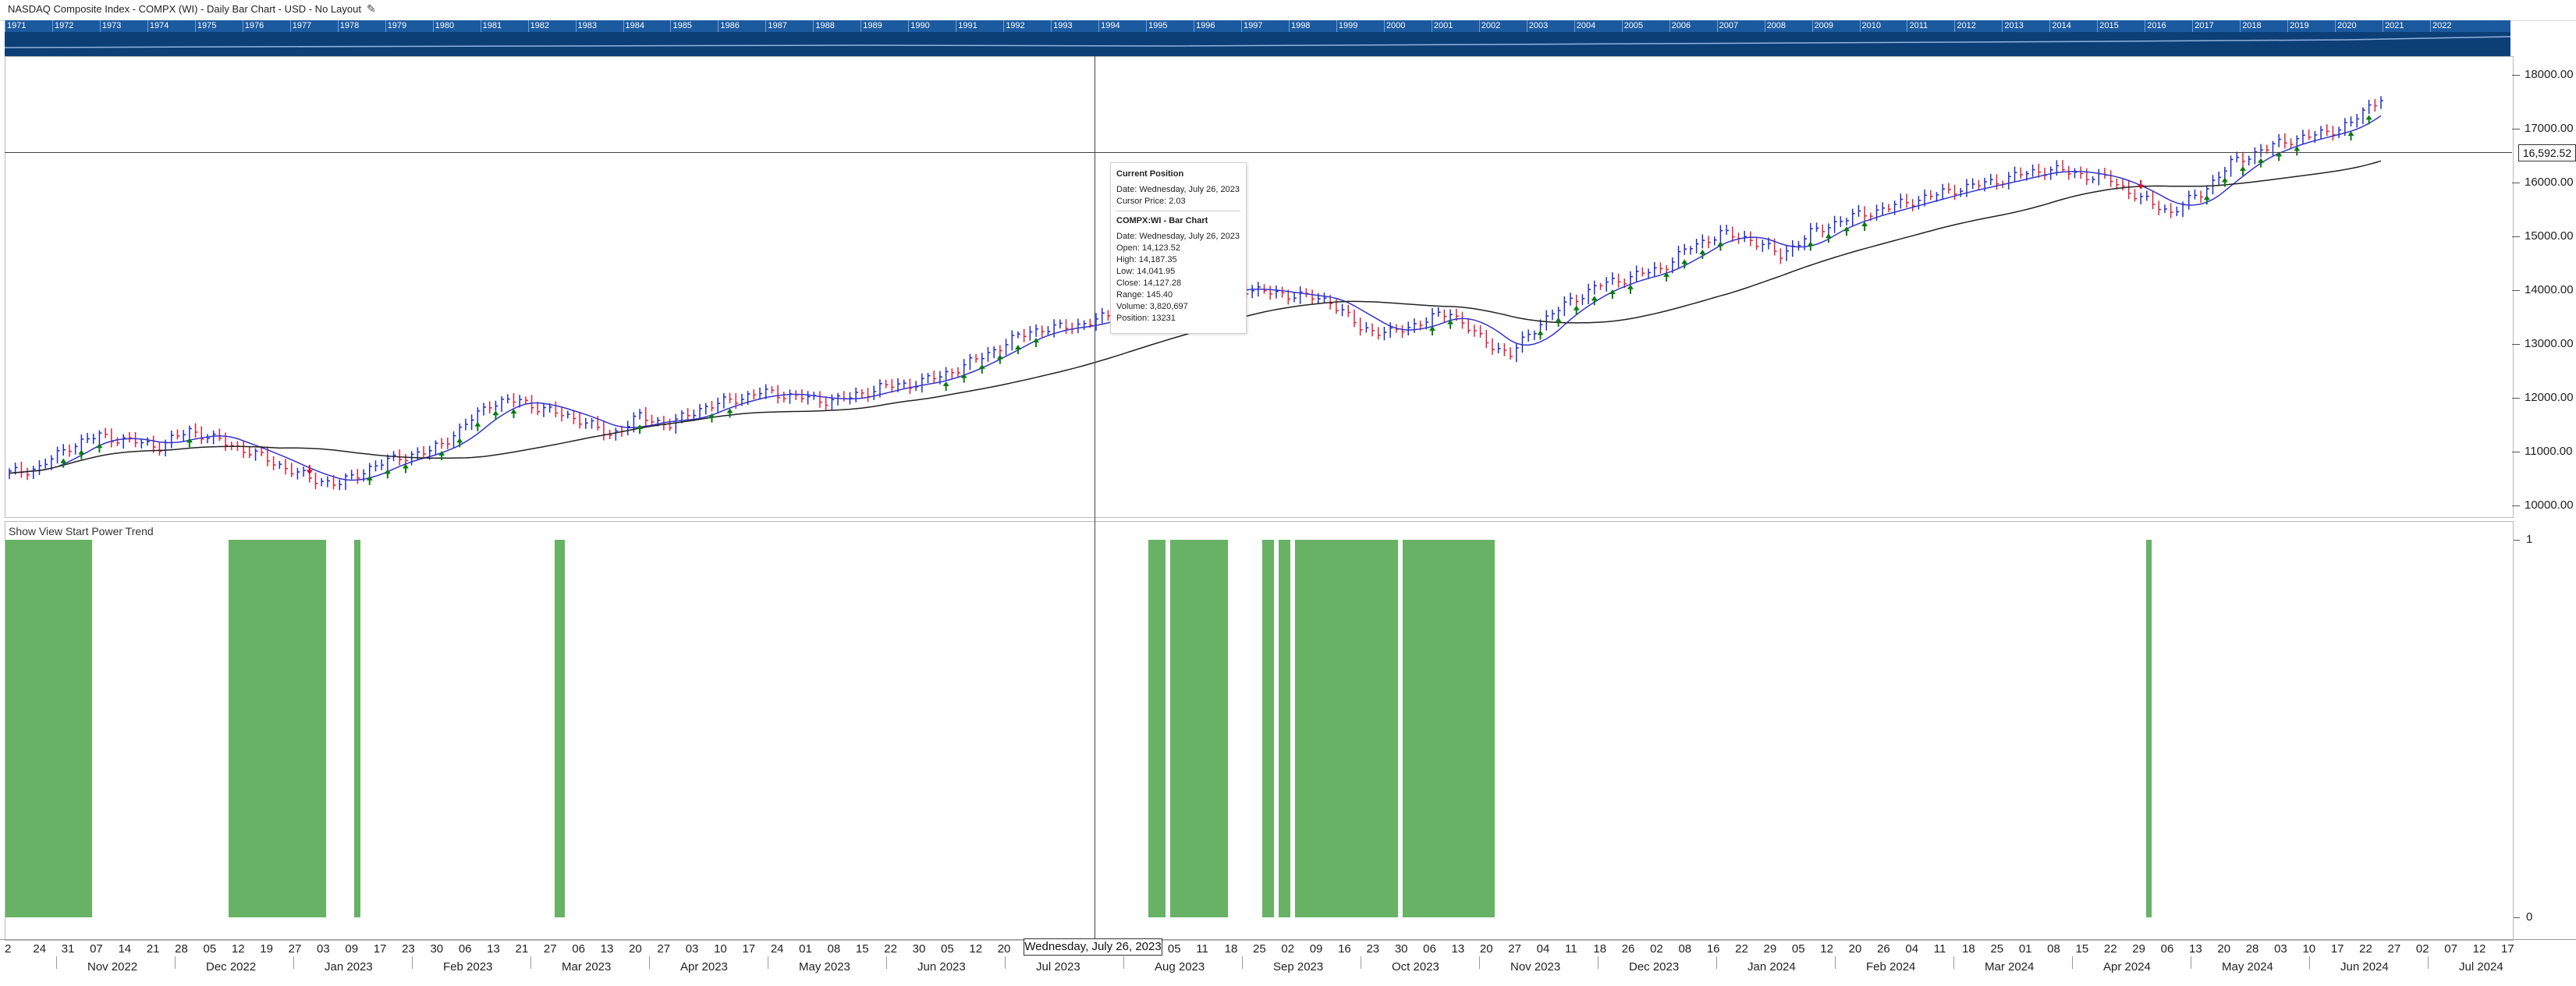 The width and height of the screenshot is (2576, 986). What do you see at coordinates (1681, 26) in the screenshot?
I see `year-label: 2006` at bounding box center [1681, 26].